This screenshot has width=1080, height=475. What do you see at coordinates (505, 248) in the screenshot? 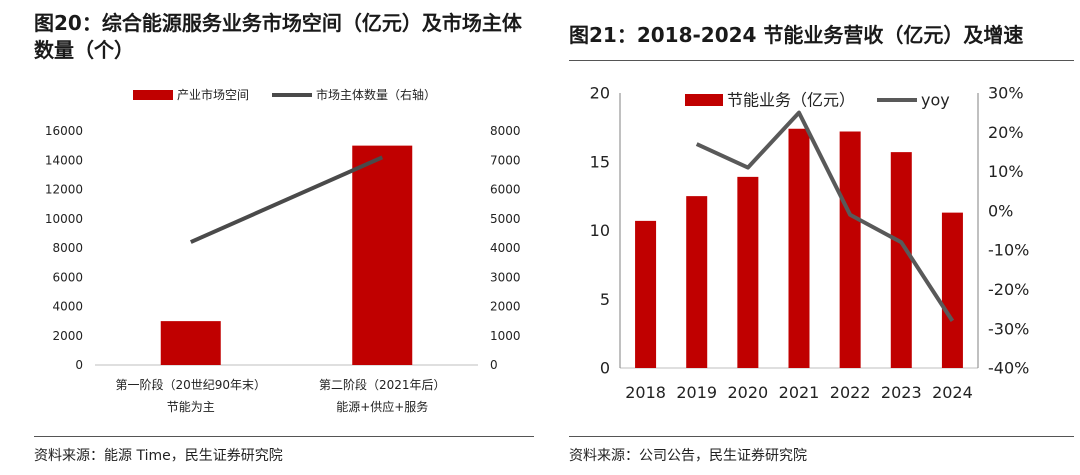
I see `y2-tick-label: 4000` at bounding box center [505, 248].